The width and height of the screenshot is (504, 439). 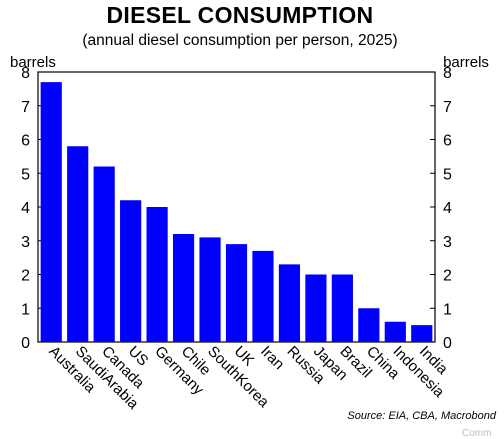 What do you see at coordinates (316, 308) in the screenshot?
I see `bar-japan` at bounding box center [316, 308].